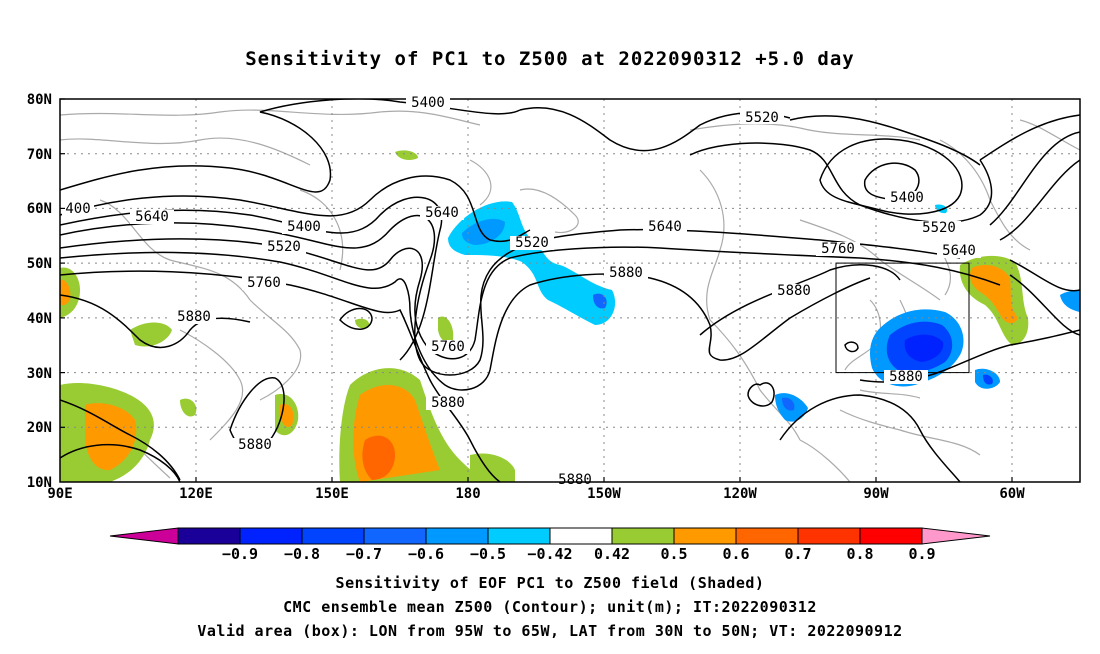 The width and height of the screenshot is (1100, 654). I want to click on colorbar-label: 0.7, so click(797, 554).